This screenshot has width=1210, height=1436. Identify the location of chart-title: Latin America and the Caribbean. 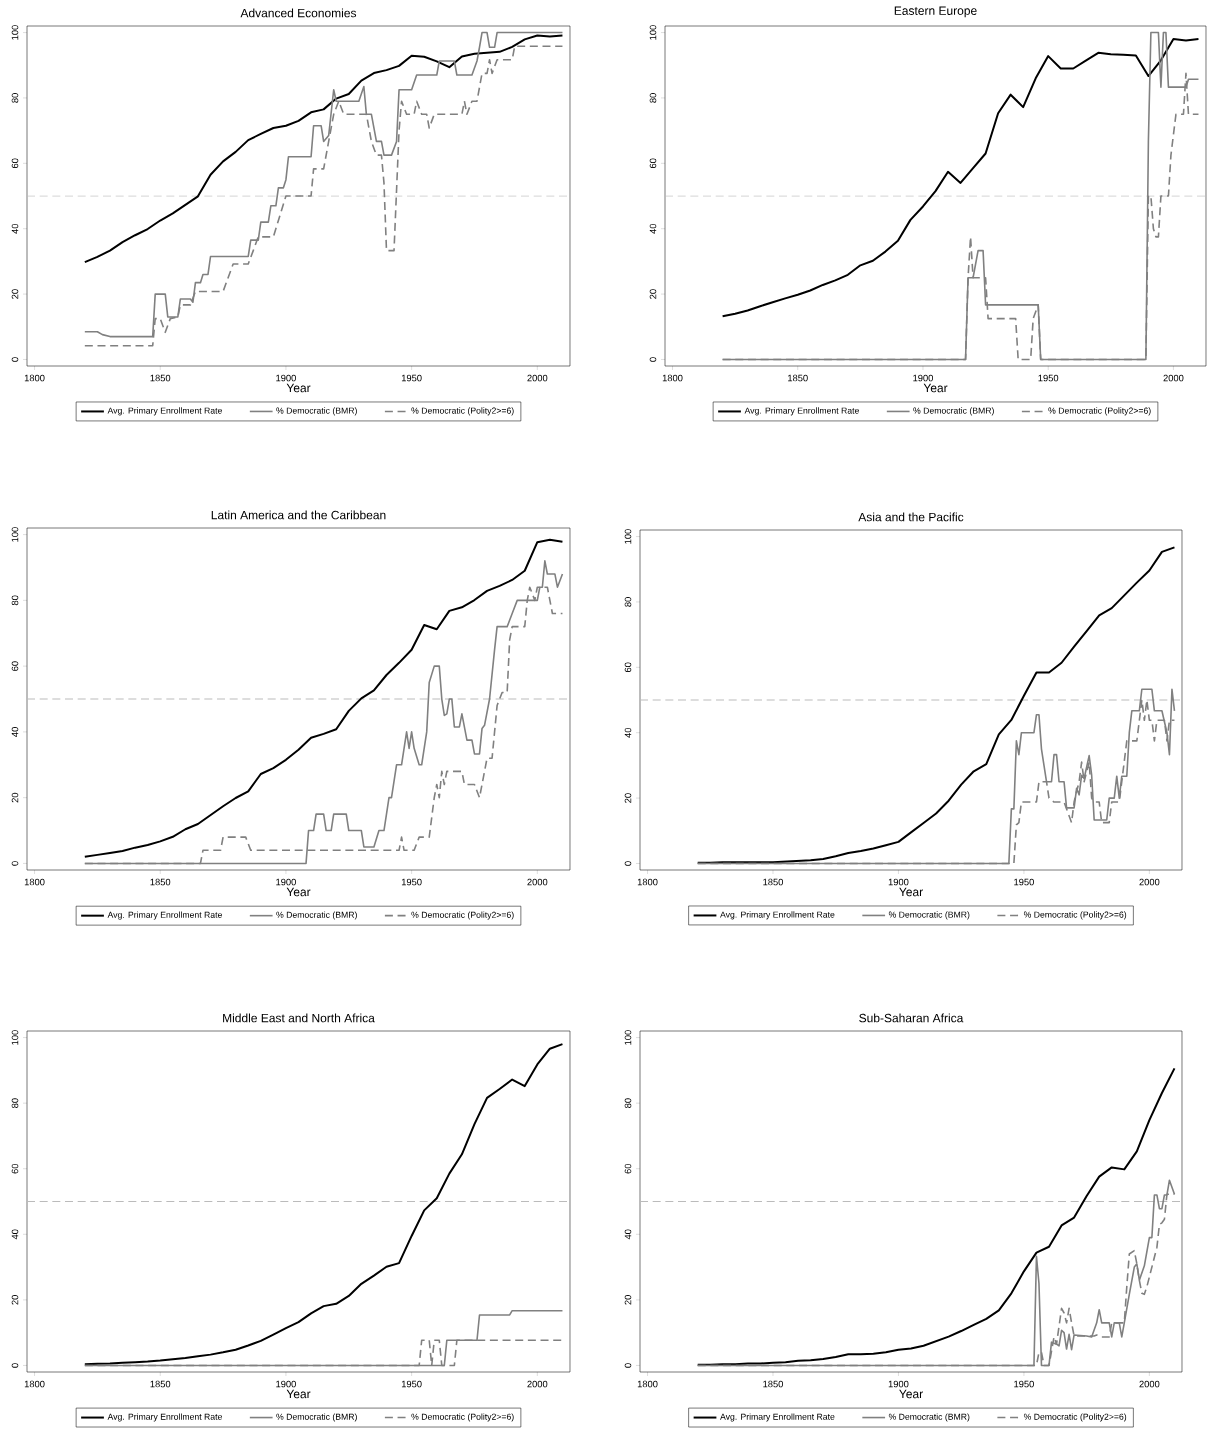
(298, 515).